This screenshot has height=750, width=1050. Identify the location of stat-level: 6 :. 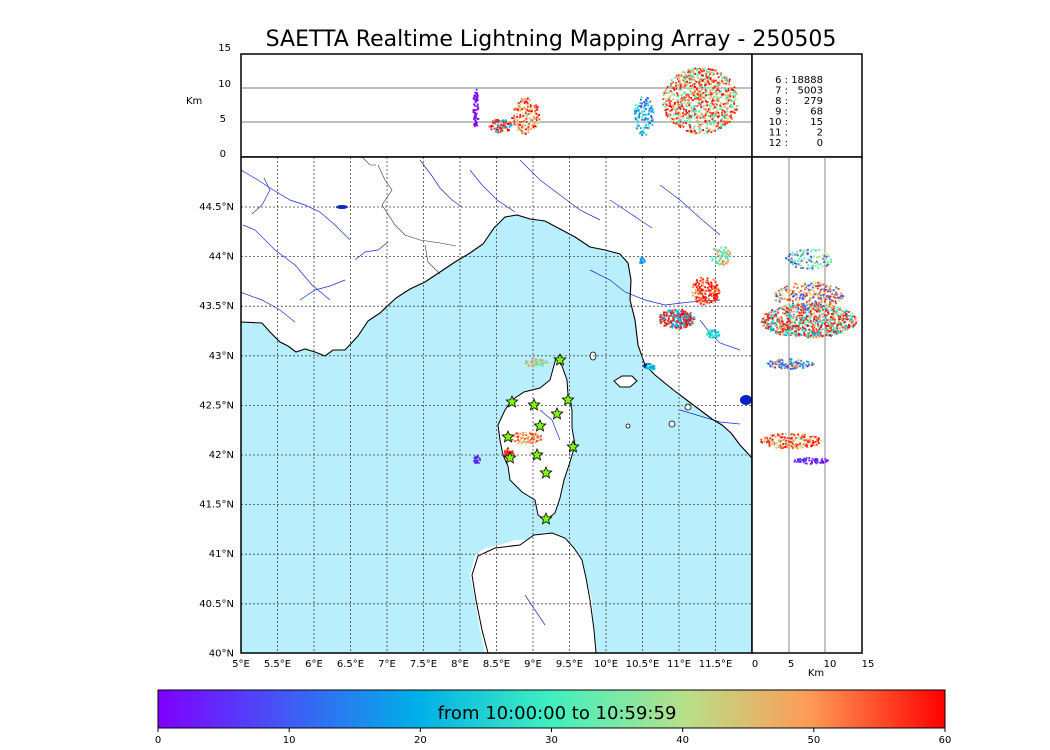
(781, 80).